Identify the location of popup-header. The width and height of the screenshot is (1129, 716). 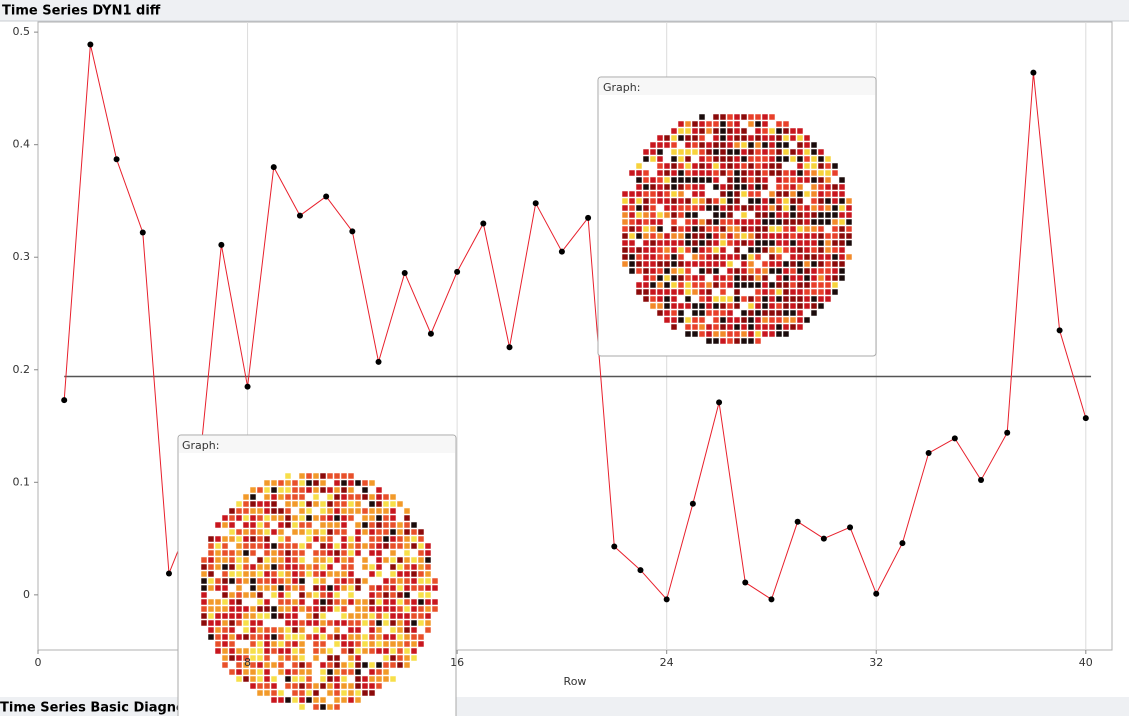
(737, 86).